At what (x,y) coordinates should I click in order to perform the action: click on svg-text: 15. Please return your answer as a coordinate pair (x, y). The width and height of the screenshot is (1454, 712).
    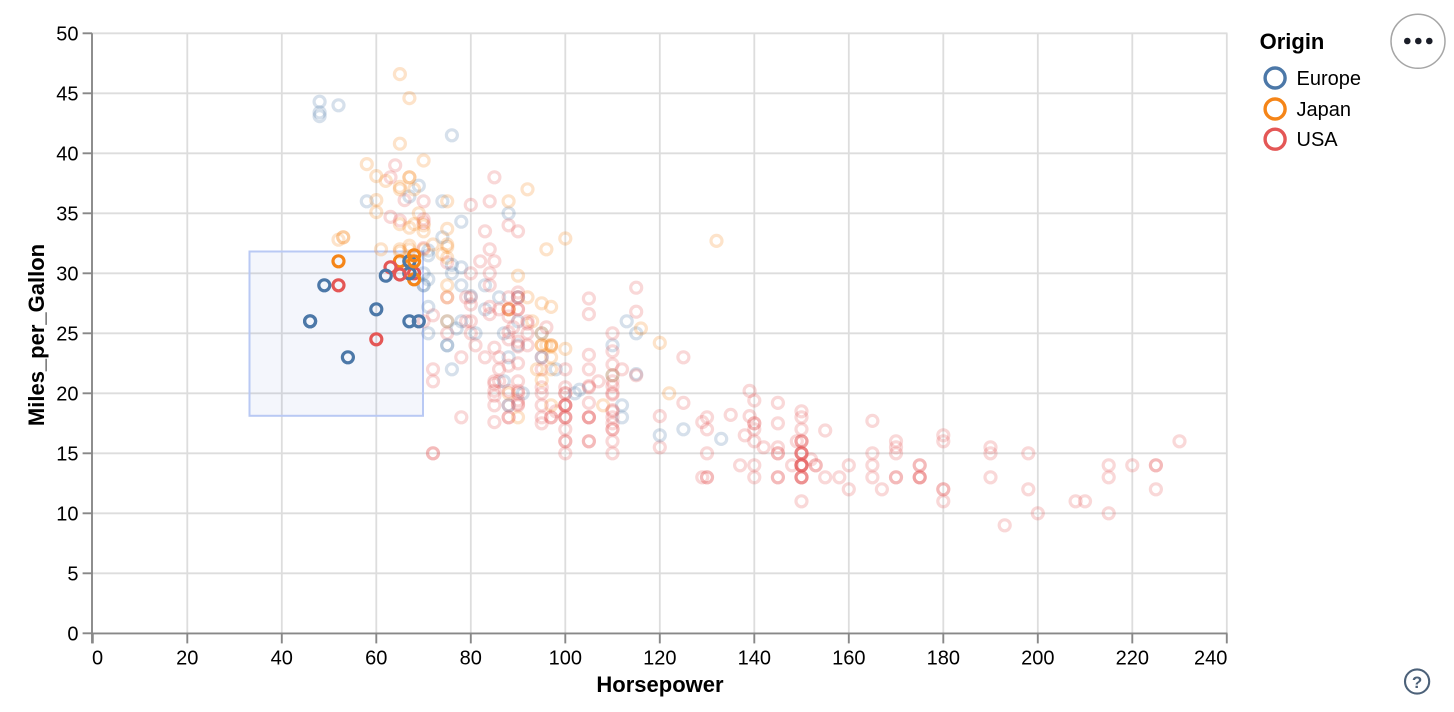
    Looking at the image, I should click on (67, 454).